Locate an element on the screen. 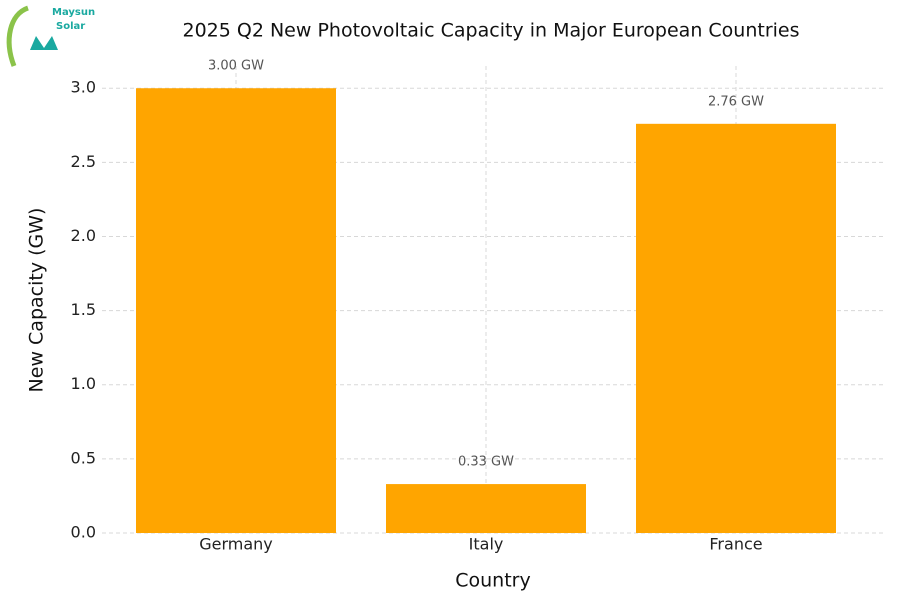 The width and height of the screenshot is (900, 600). x-tick-label: Germany is located at coordinates (236, 544).